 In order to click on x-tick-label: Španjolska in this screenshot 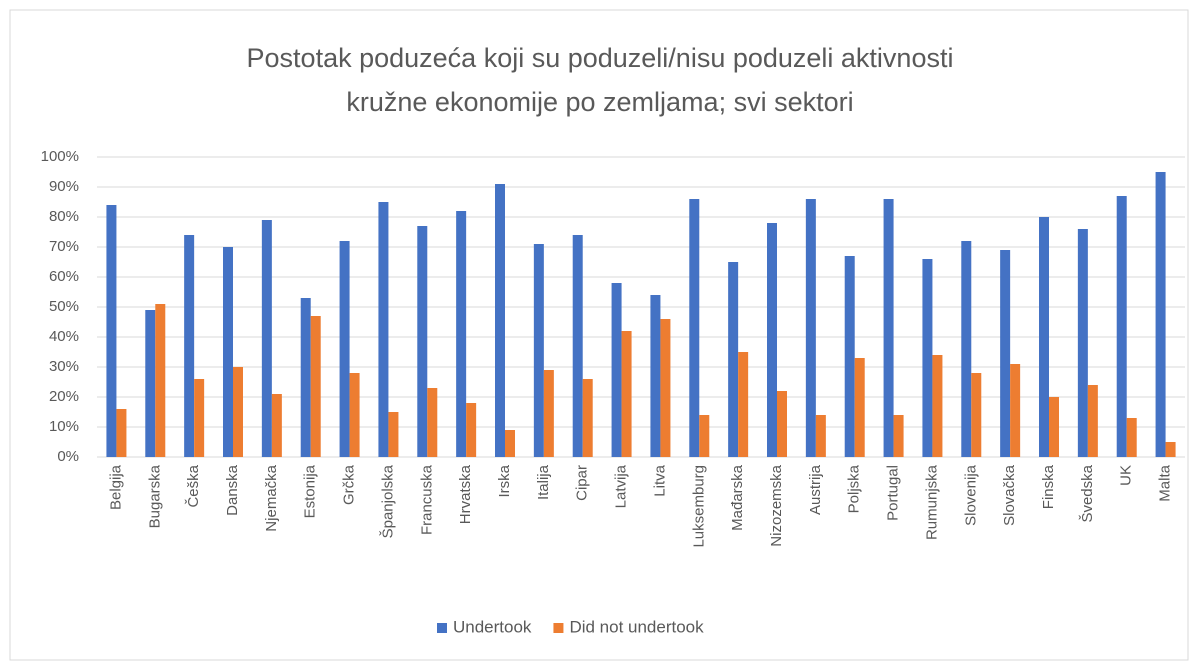, I will do `click(387, 501)`.